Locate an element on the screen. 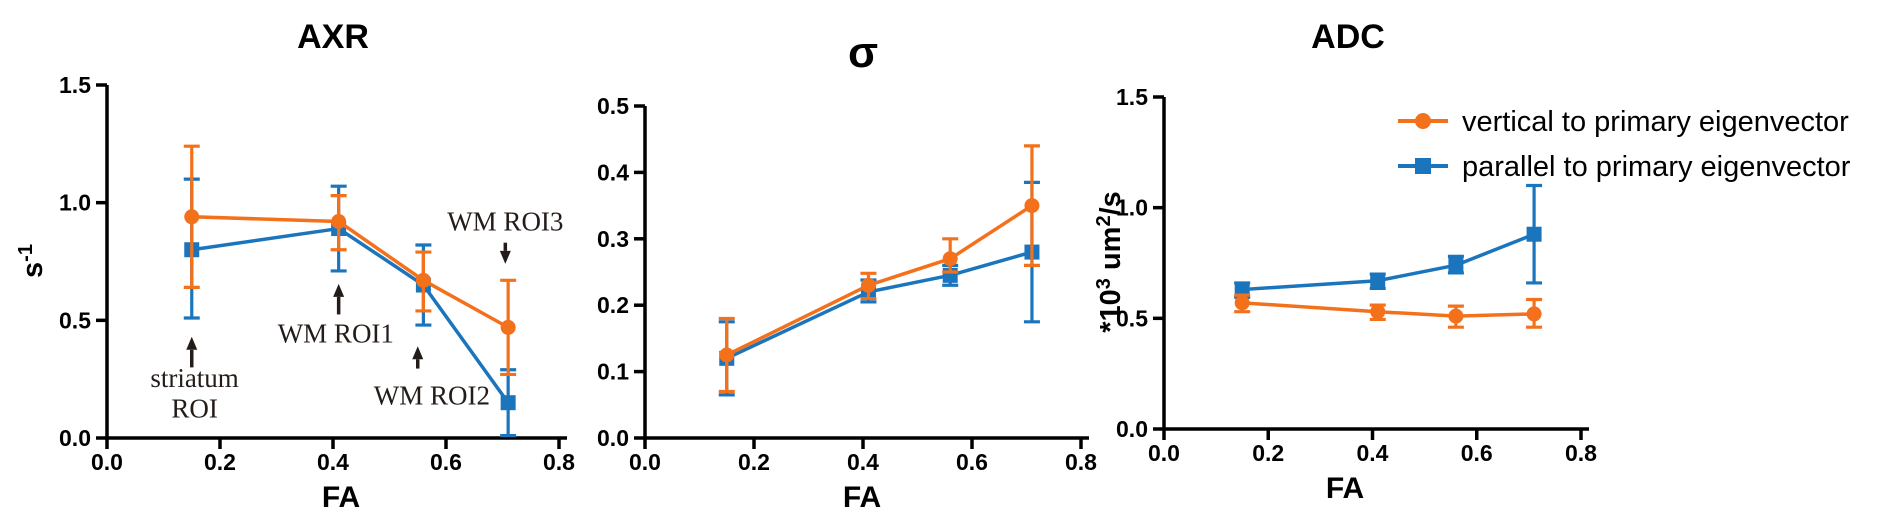 This screenshot has height=532, width=1890. y-axis-label: s-1 is located at coordinates (32, 261).